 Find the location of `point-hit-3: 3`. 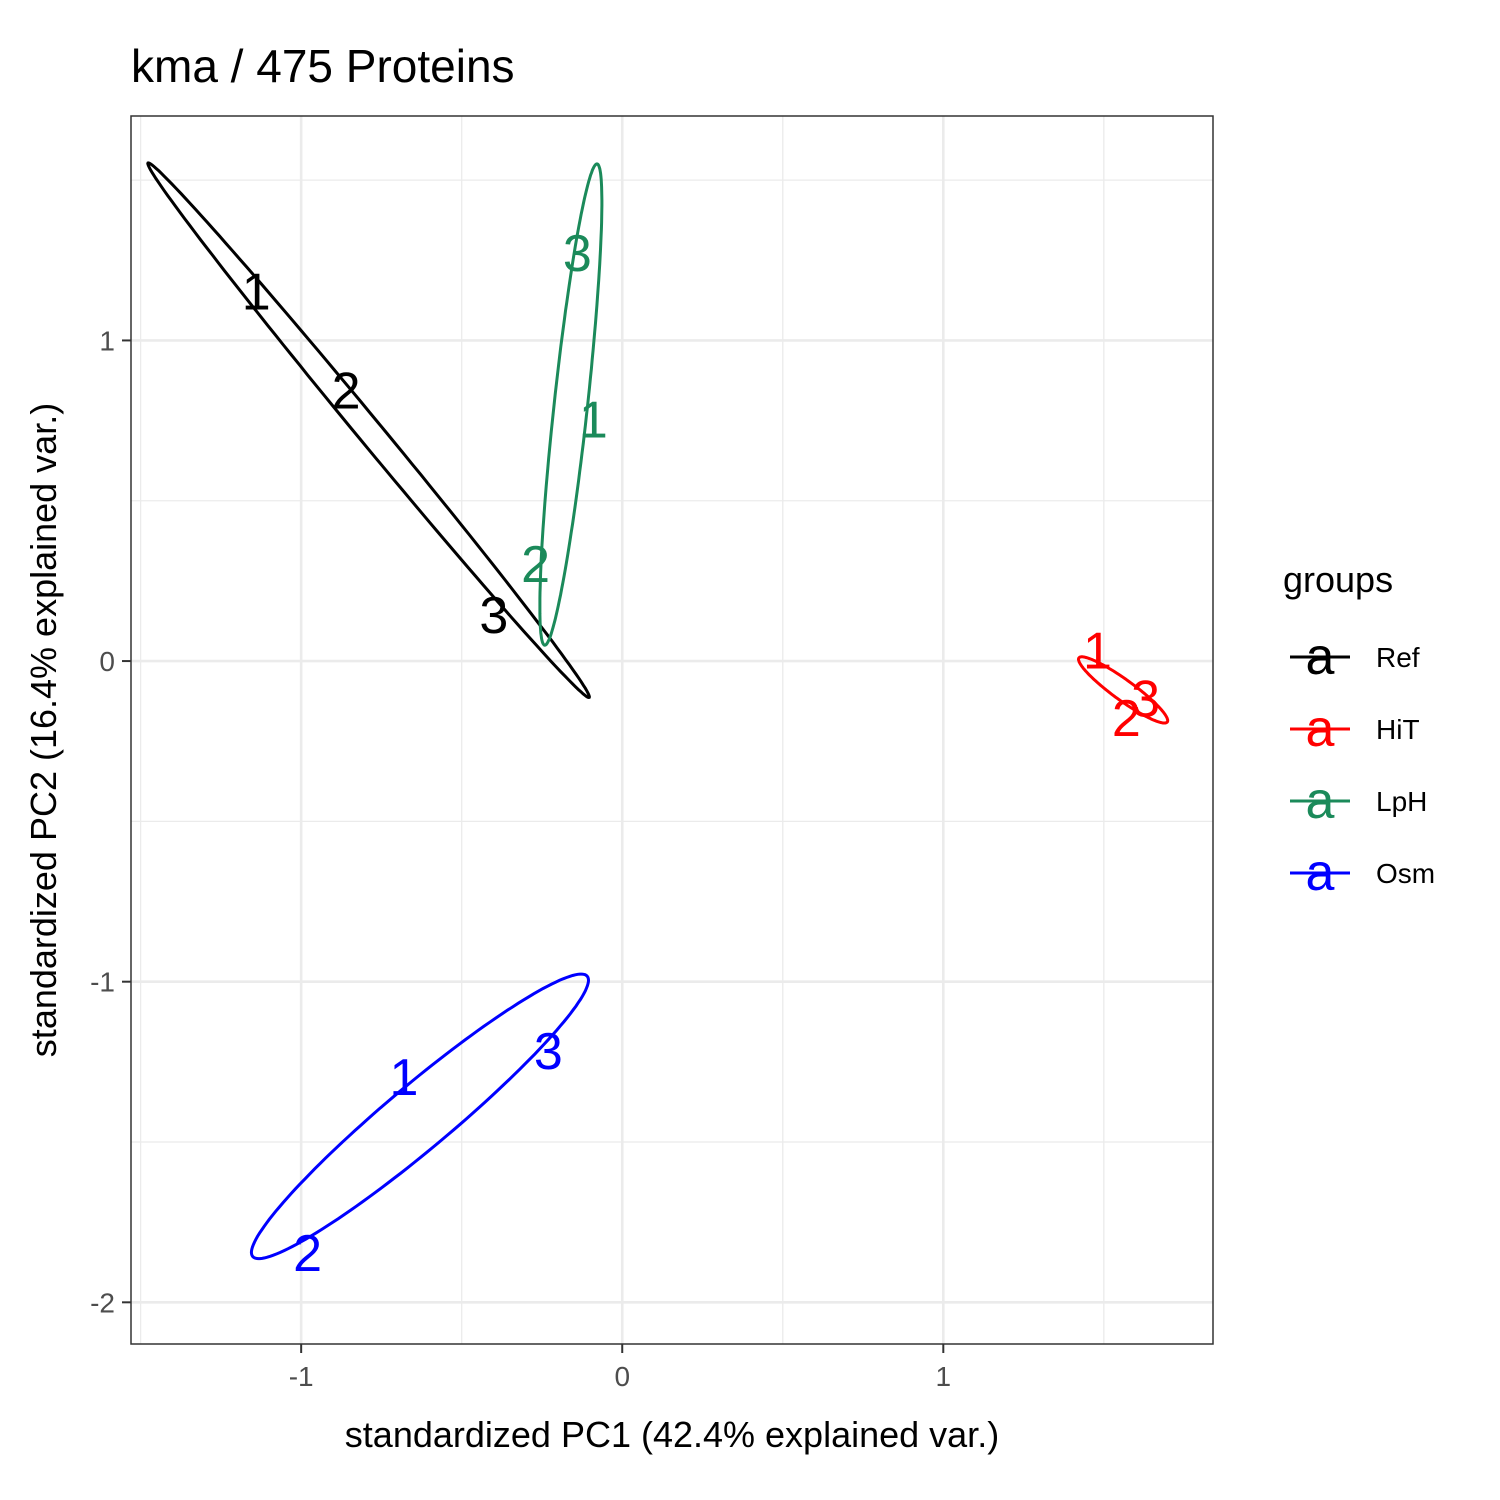

point-hit-3: 3 is located at coordinates (1145, 700).